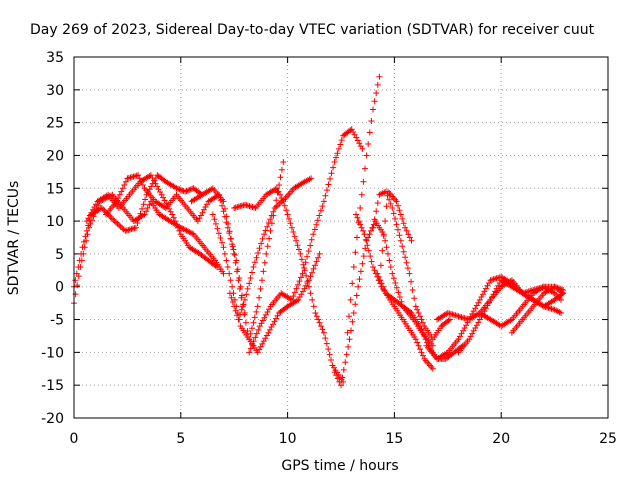 The height and width of the screenshot is (480, 640). Describe the element at coordinates (288, 439) in the screenshot. I see `x-tick-label: 10` at that location.